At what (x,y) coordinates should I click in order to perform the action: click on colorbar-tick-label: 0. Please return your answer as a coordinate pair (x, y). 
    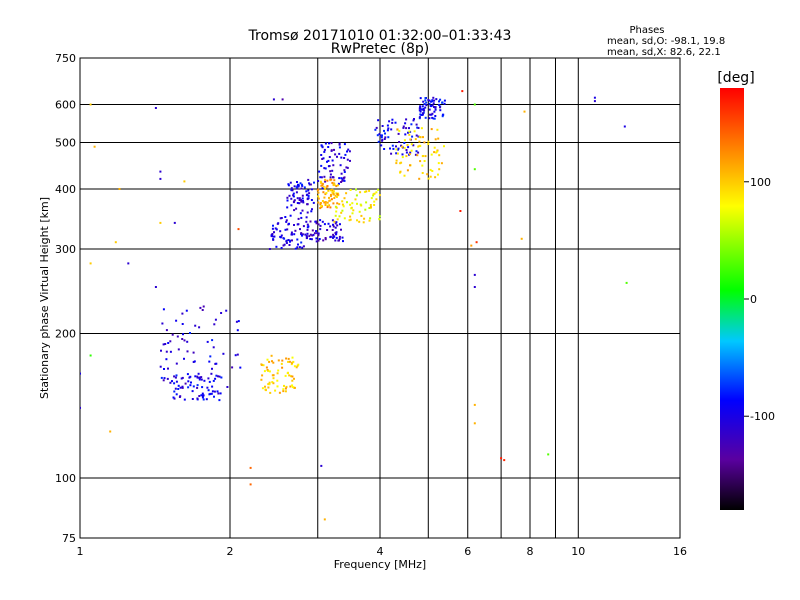
    Looking at the image, I should click on (753, 299).